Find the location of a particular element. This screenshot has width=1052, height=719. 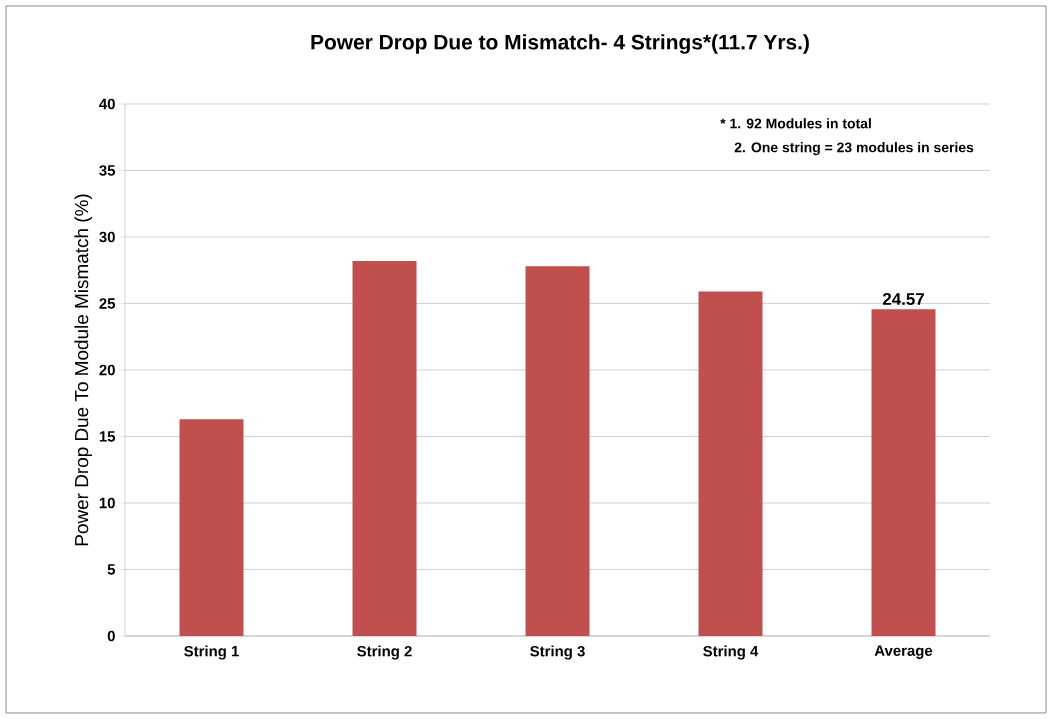

y-axis-title: Power Drop Due To Module Mismatch (%) is located at coordinates (83, 370).